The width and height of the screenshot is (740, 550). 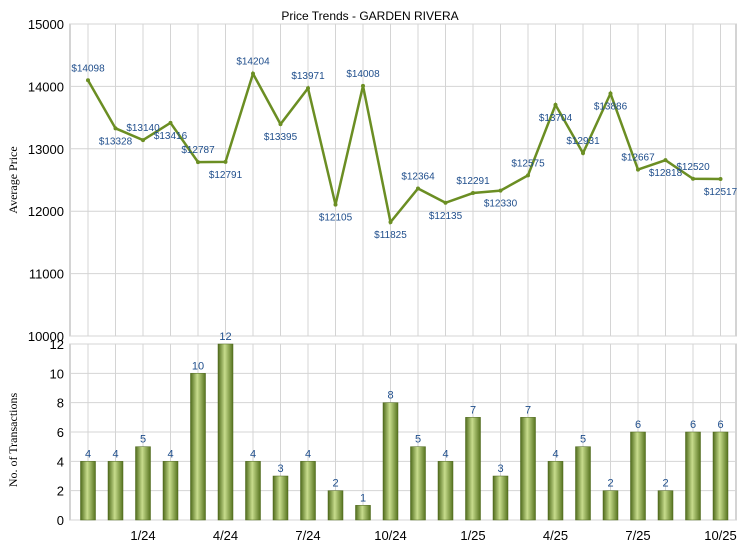 I want to click on price-point-label: $12364, so click(x=418, y=176).